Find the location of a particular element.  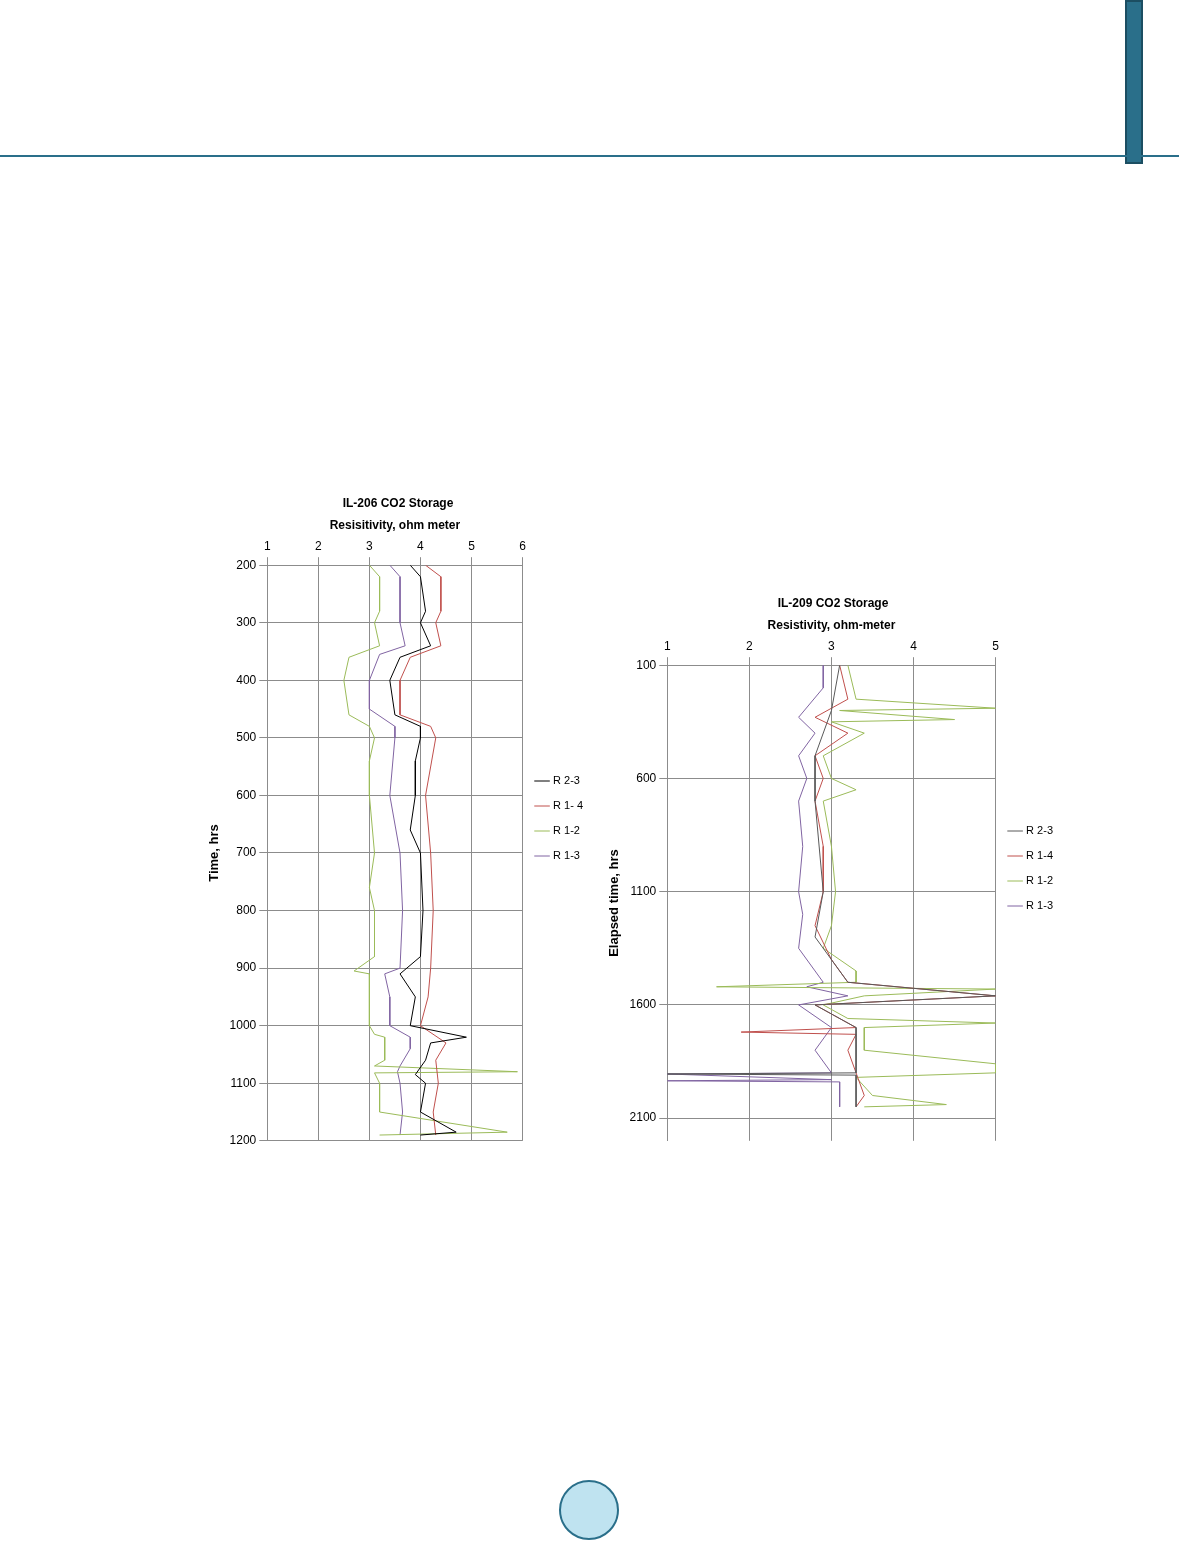

x-axis-title: Resistivity, ohm-meter is located at coordinates (831, 624).